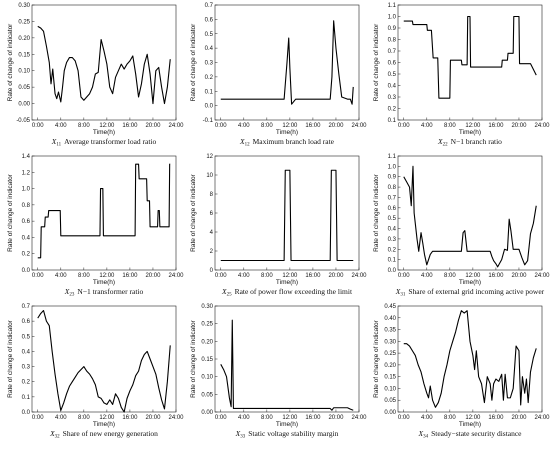  I want to click on y-tick-label: 8, so click(212, 195).